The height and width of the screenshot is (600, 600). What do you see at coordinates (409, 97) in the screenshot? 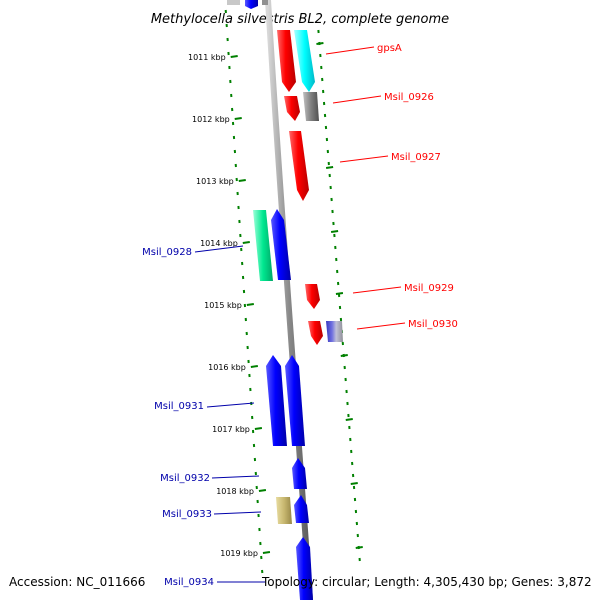
I see `gene-label-Msil_0926: Msil_0926` at bounding box center [409, 97].